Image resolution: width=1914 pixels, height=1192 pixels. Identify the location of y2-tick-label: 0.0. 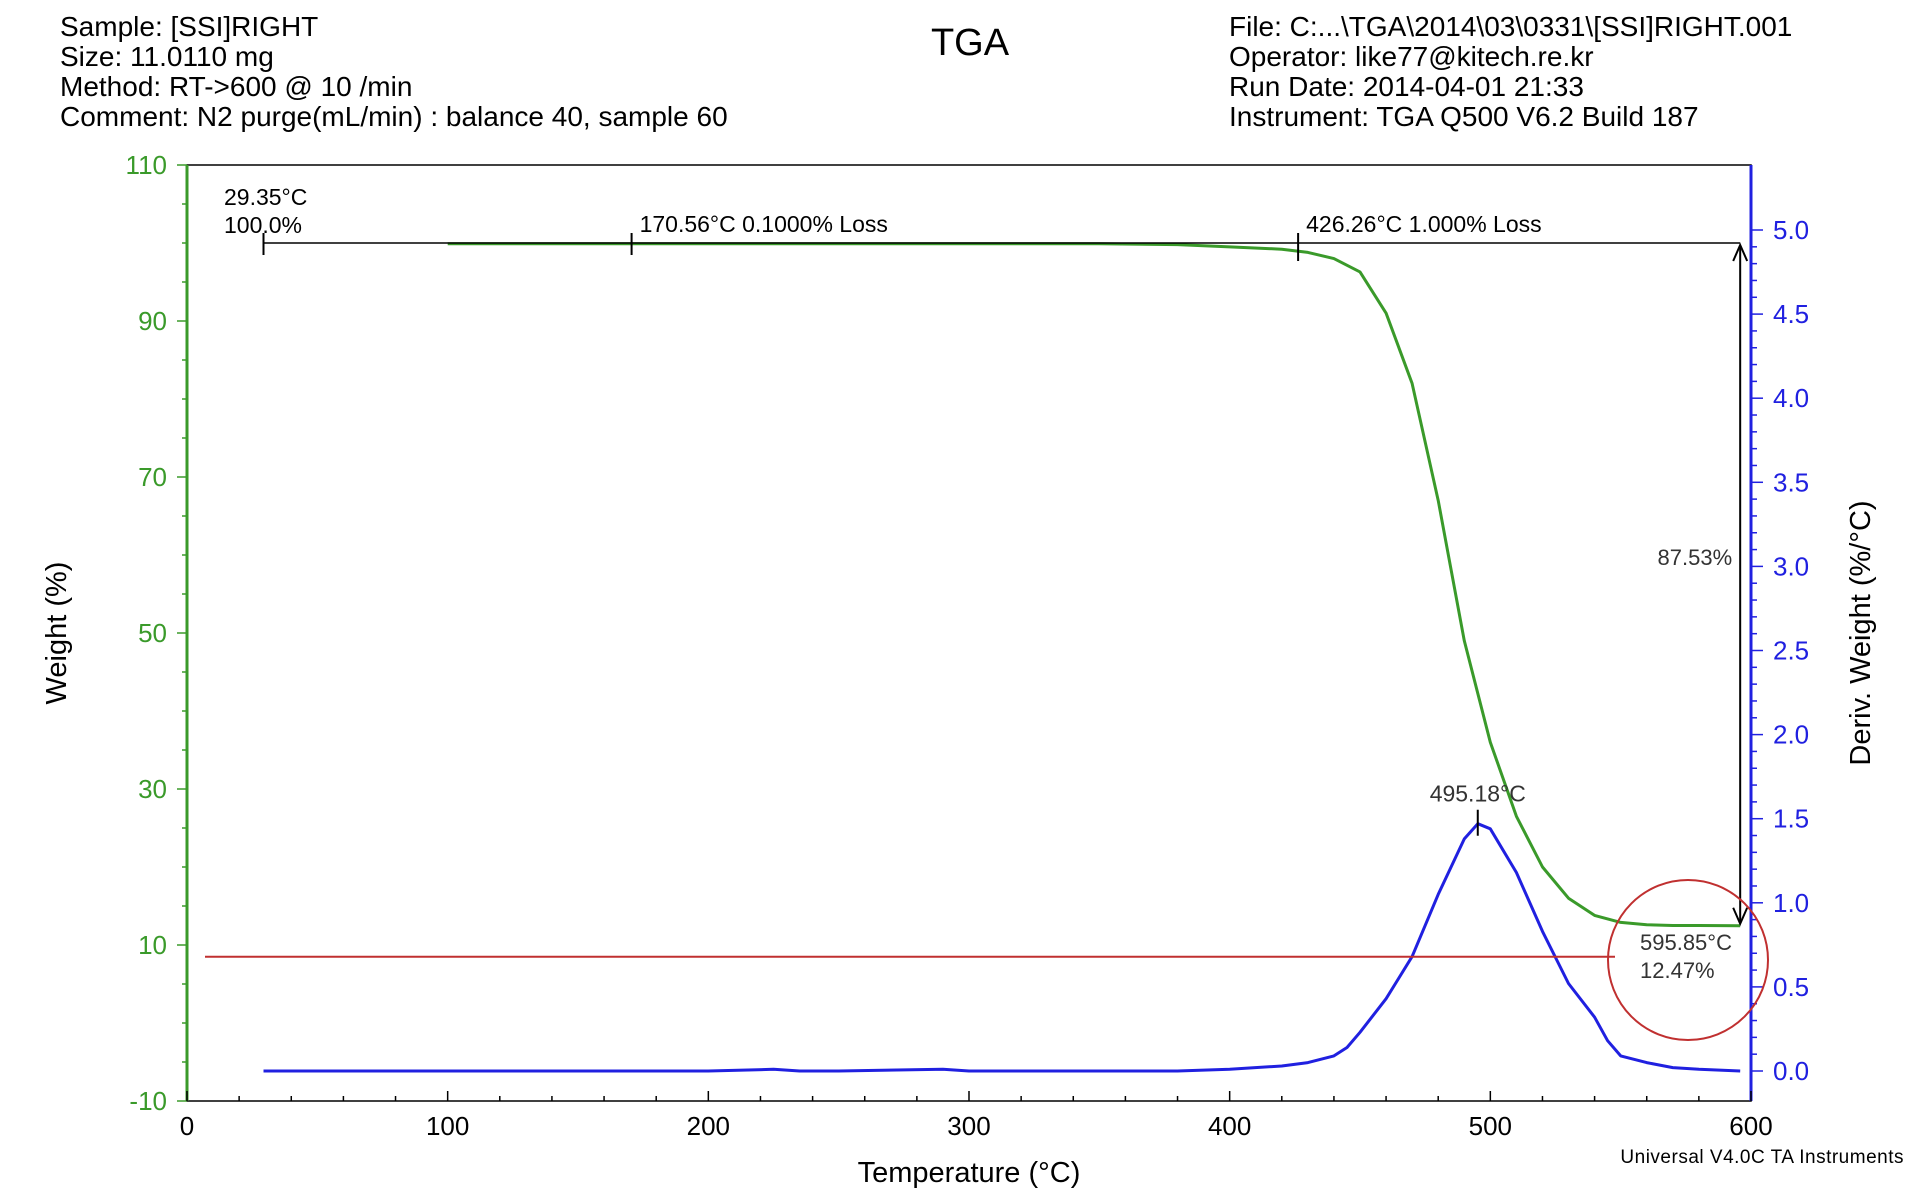
(1791, 1071).